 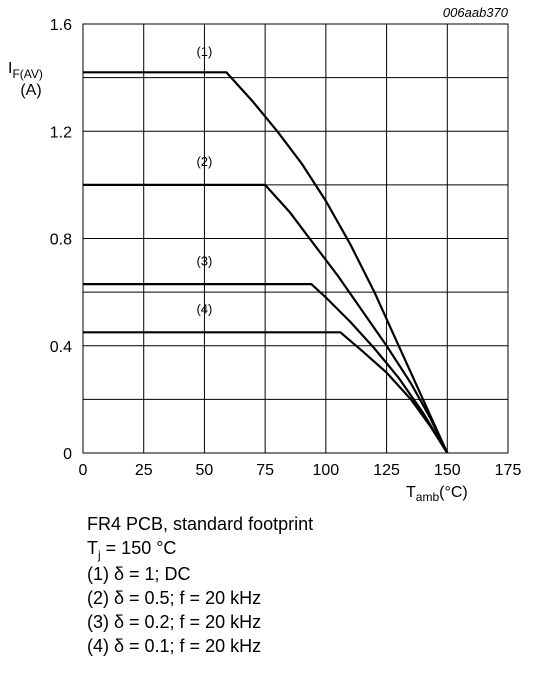 What do you see at coordinates (27, 74) in the screenshot?
I see `y-axis-label-sub: F(AV)` at bounding box center [27, 74].